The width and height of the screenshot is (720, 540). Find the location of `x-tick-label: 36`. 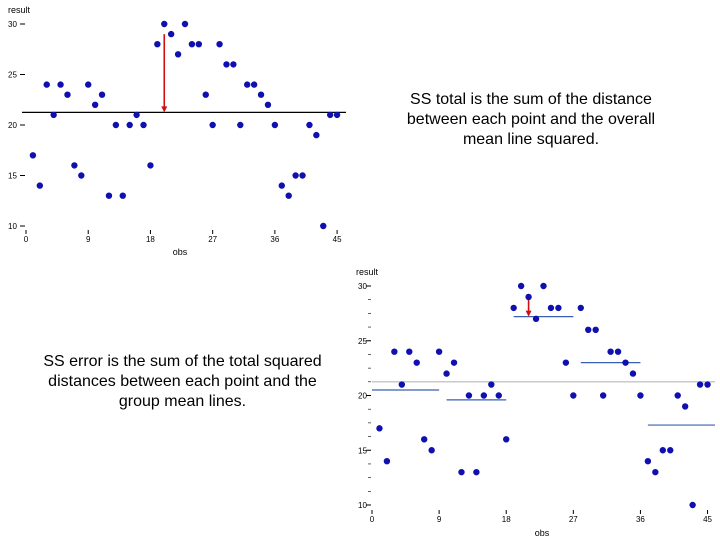

x-tick-label: 36 is located at coordinates (640, 519).